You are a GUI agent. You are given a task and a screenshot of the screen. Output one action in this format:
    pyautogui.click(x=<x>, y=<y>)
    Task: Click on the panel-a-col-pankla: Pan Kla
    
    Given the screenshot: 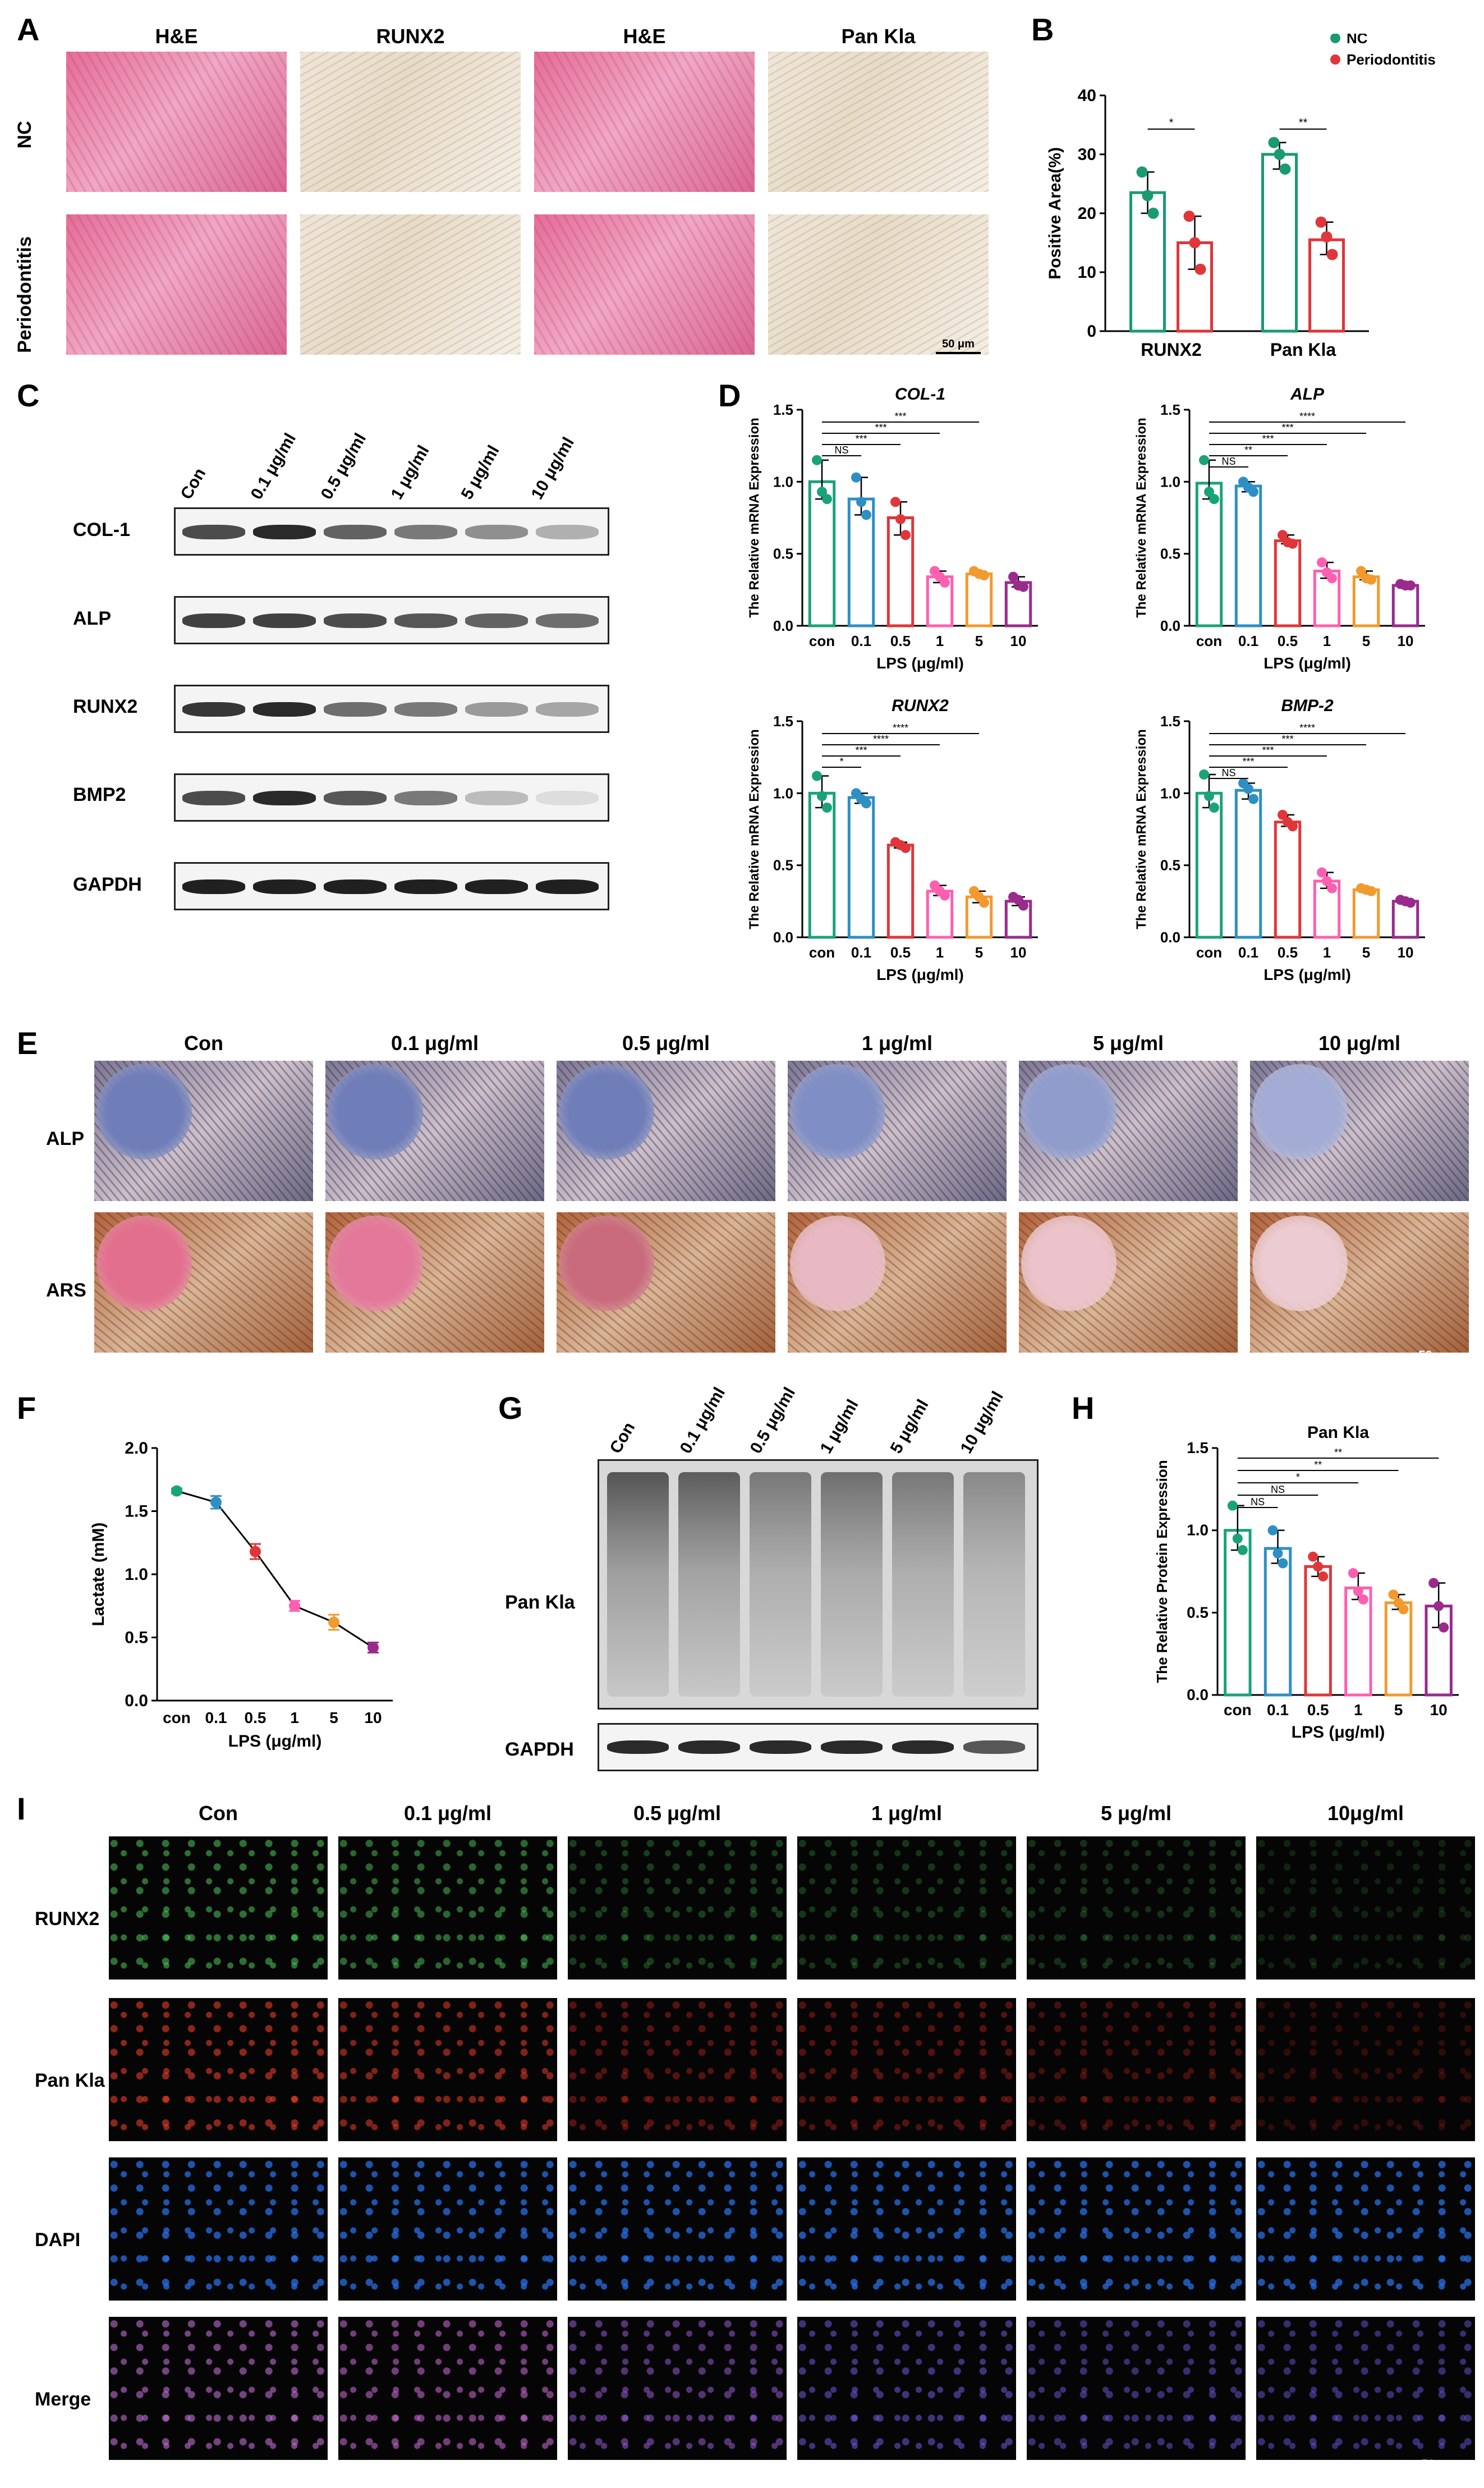 What is the action you would take?
    pyautogui.click(x=878, y=37)
    